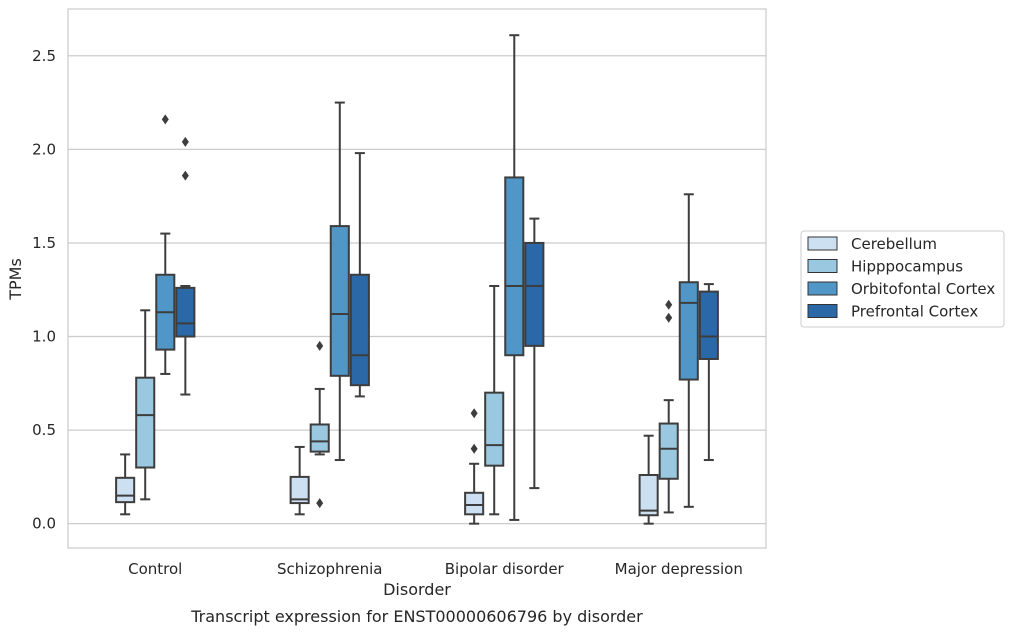 This screenshot has height=634, width=1014. What do you see at coordinates (417, 589) in the screenshot?
I see `x-axis-label: Disorder` at bounding box center [417, 589].